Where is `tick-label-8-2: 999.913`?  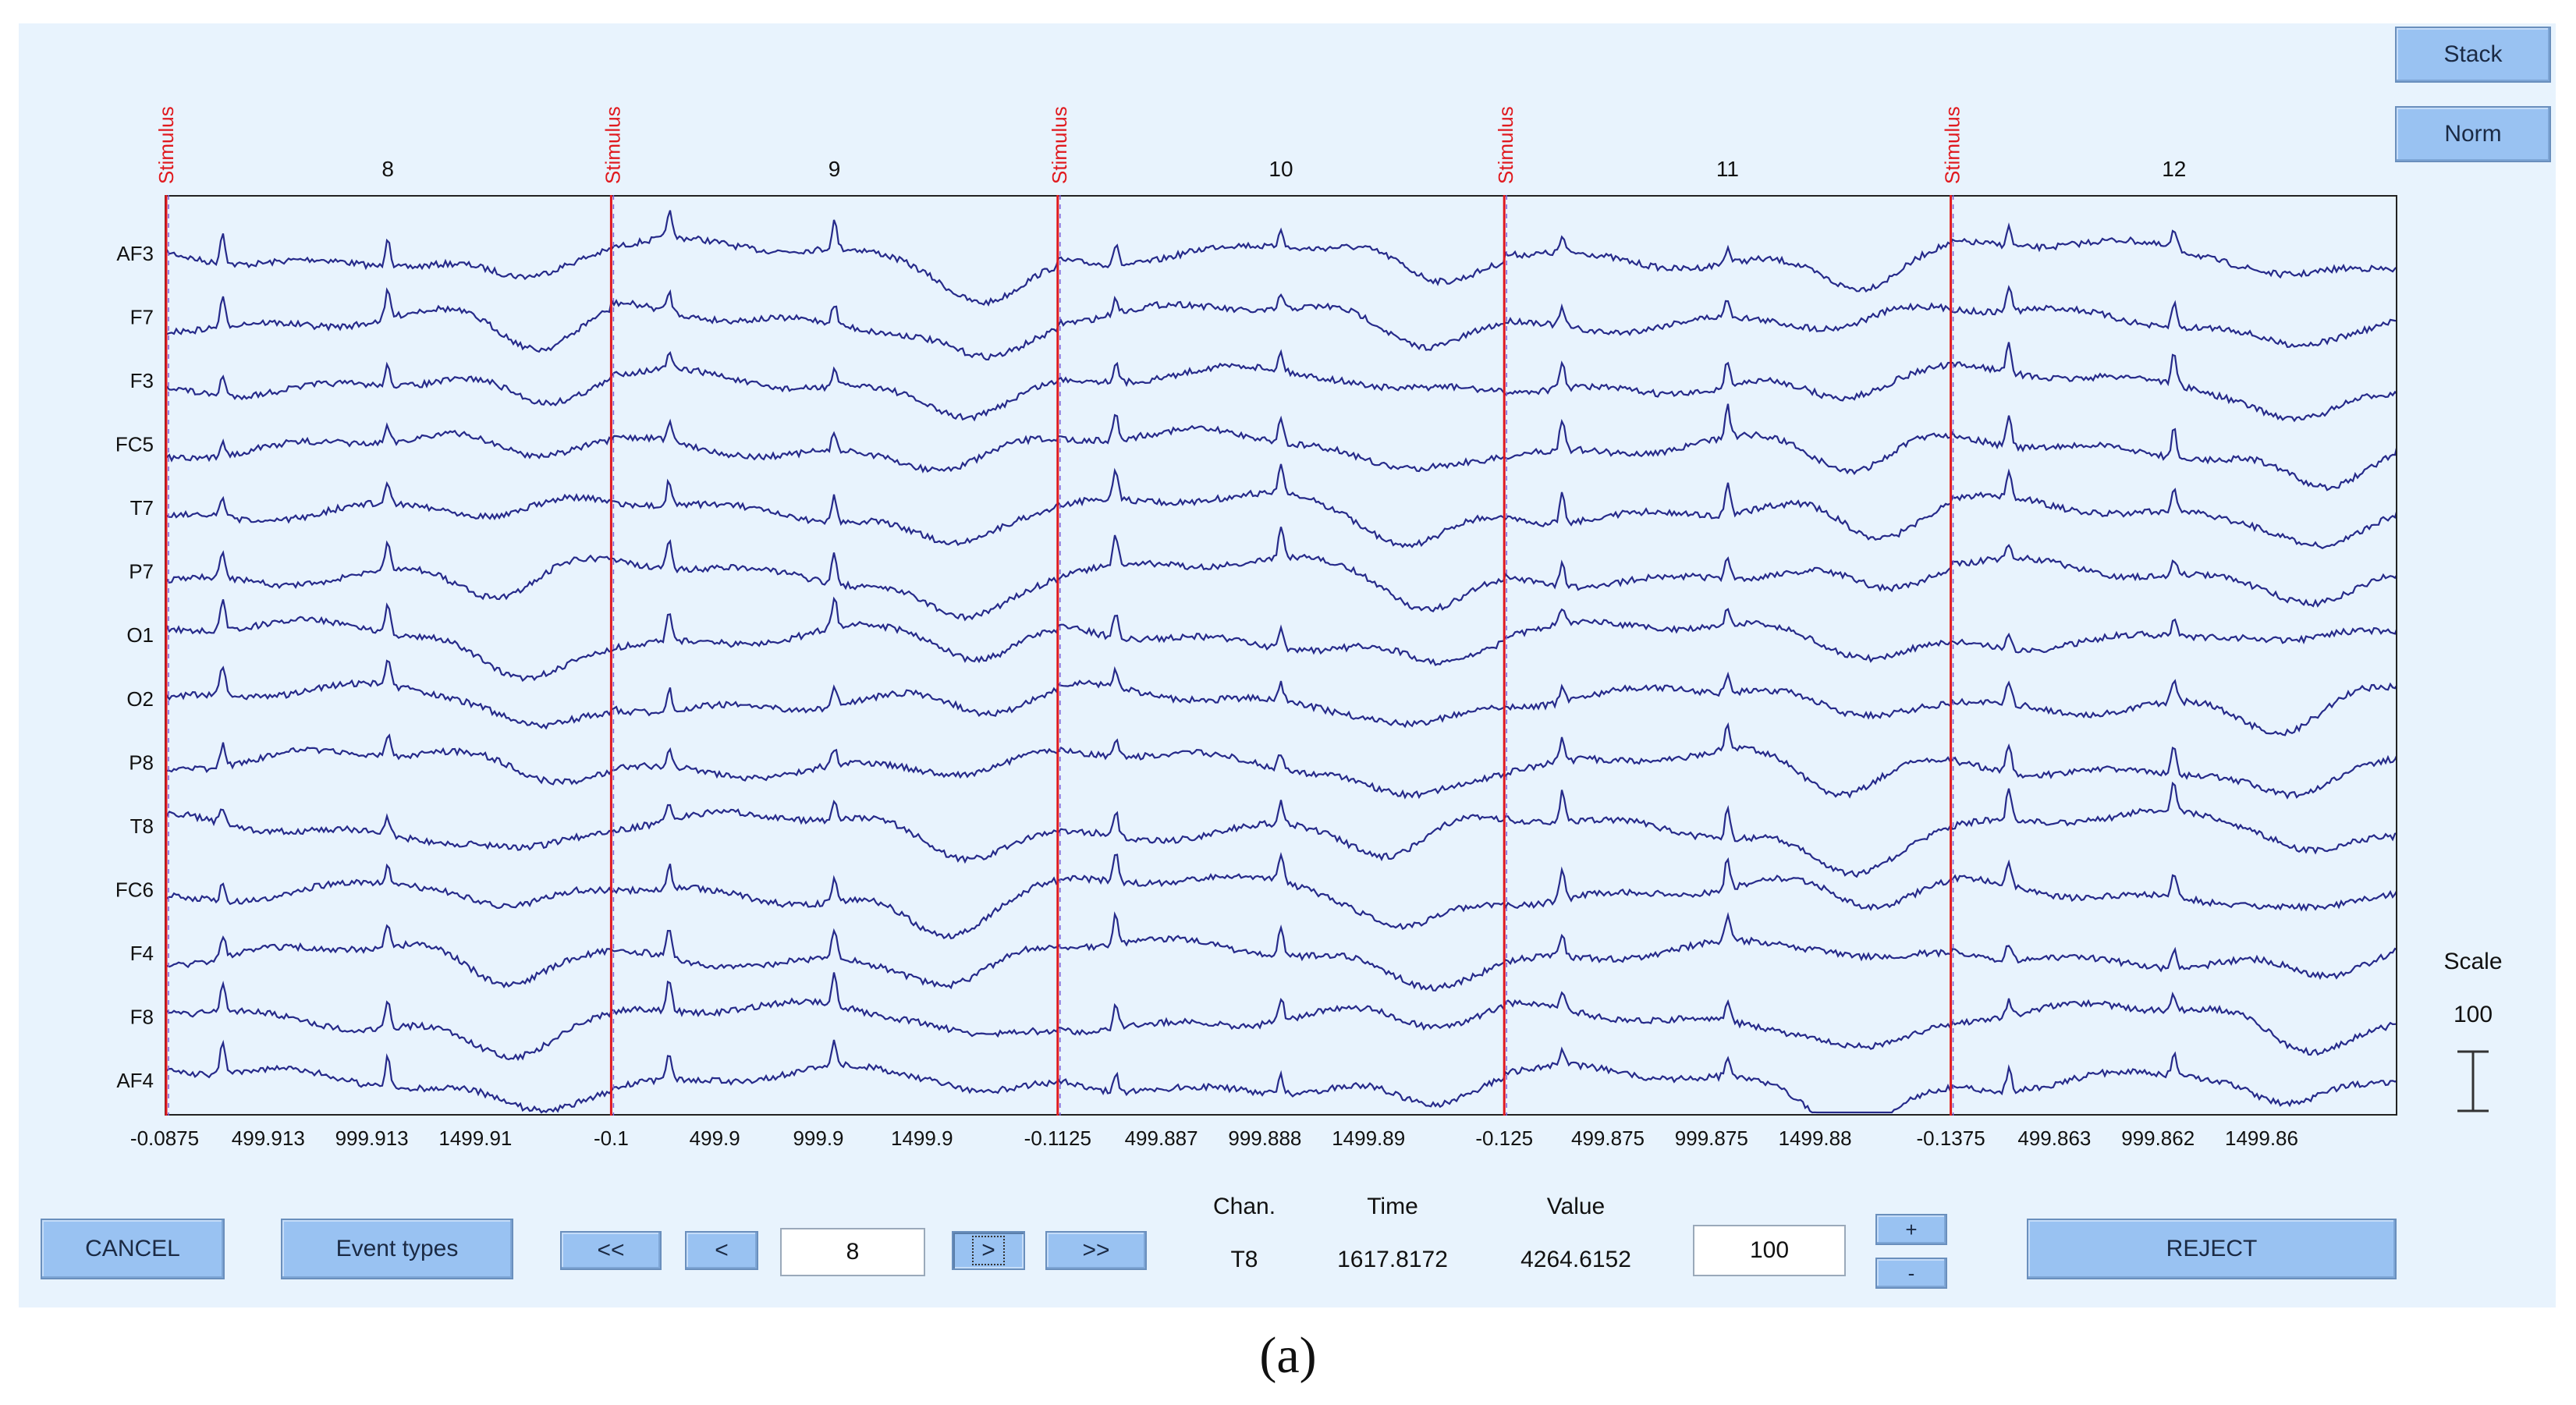 tick-label-8-2: 999.913 is located at coordinates (372, 1138).